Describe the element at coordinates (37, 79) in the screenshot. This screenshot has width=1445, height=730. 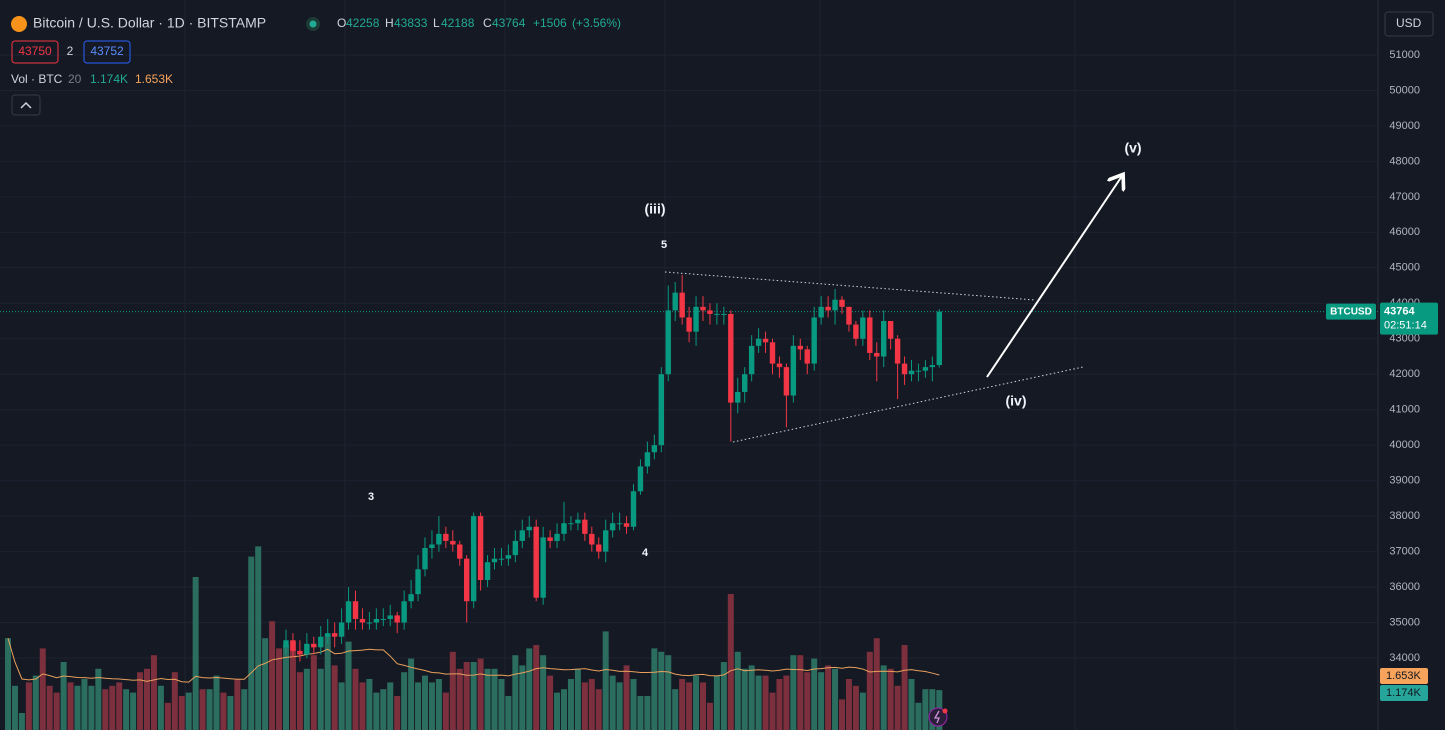
I see `volume-title: Vol · BTC` at that location.